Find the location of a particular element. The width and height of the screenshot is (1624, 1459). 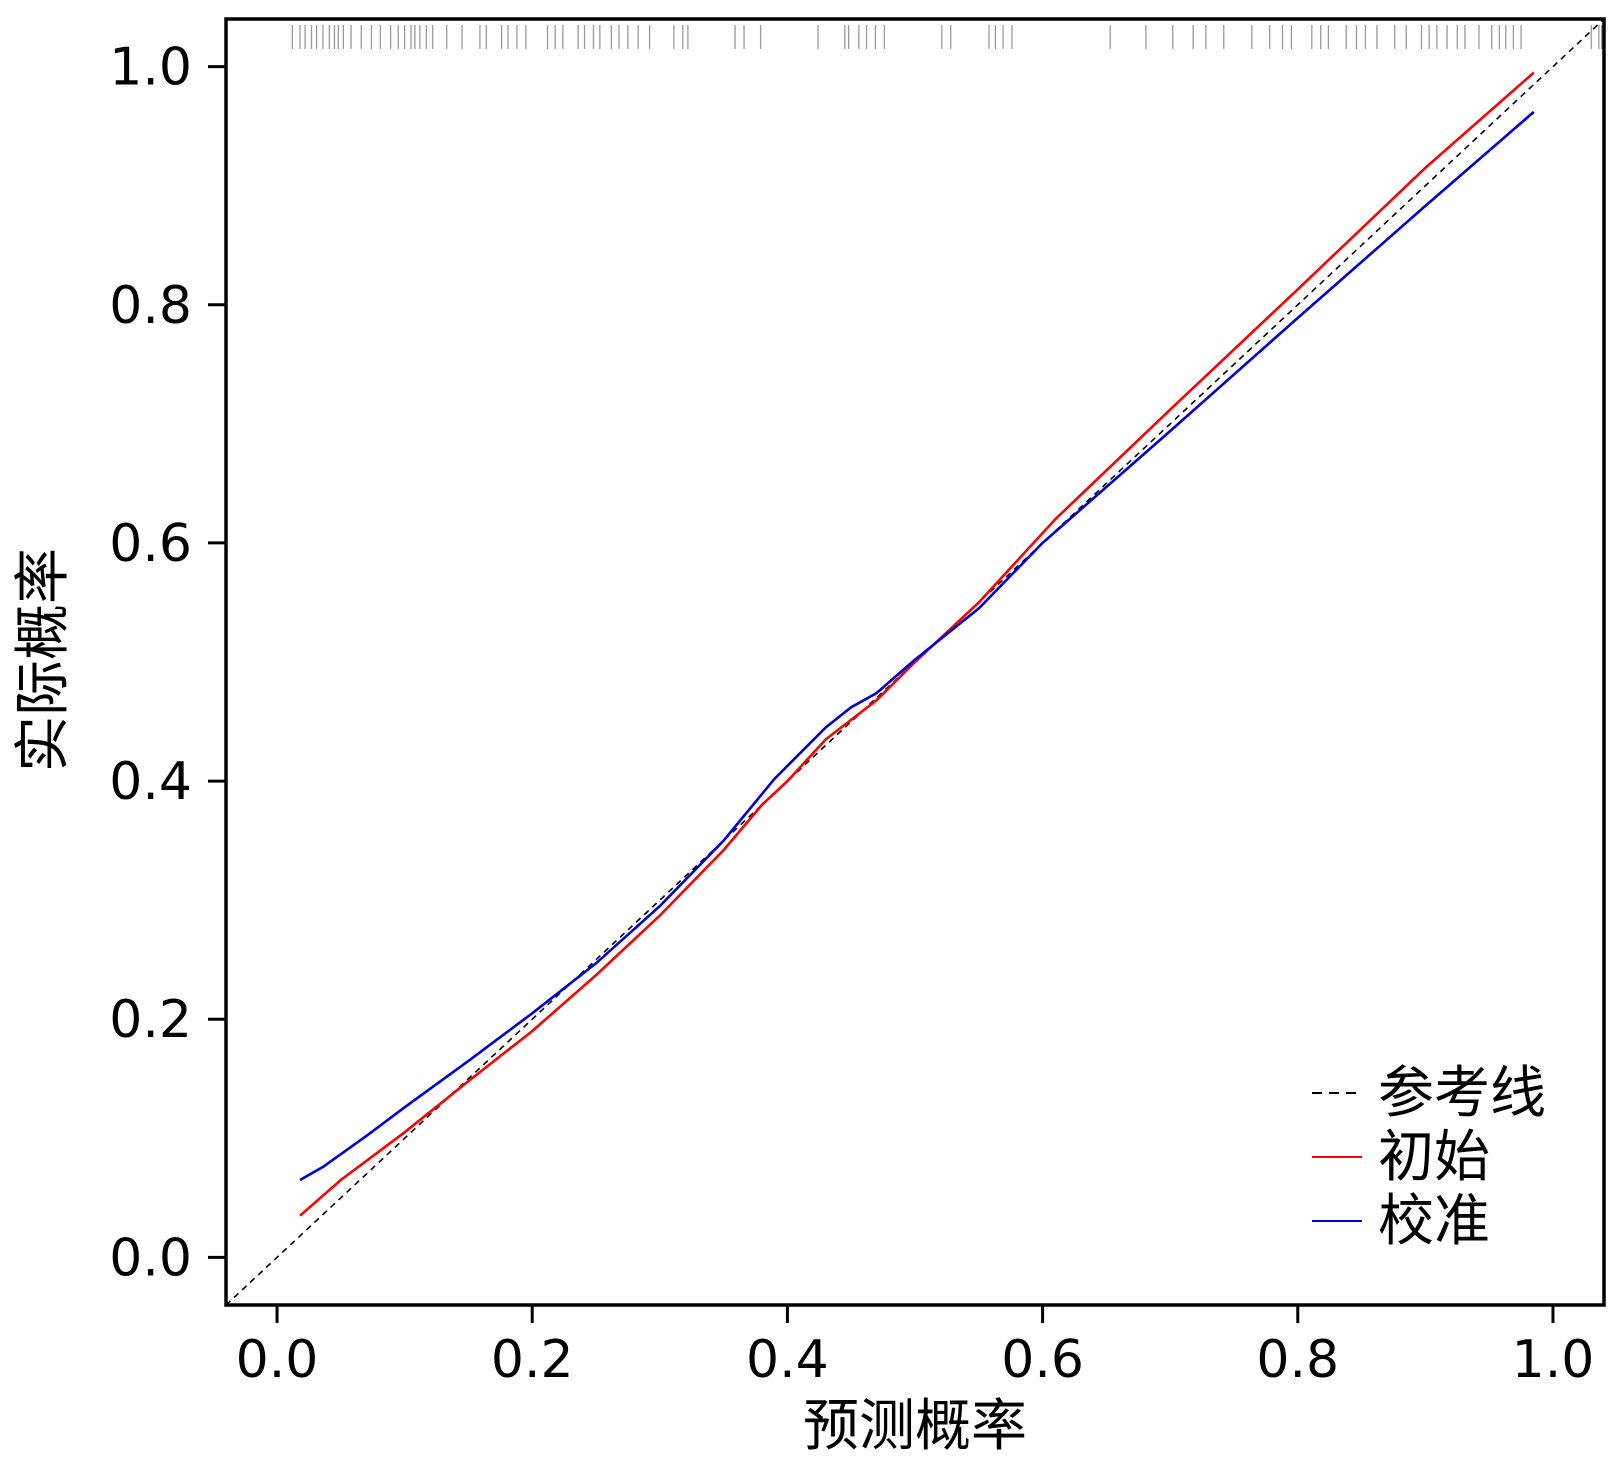

x-tick-label-3: 0.6 is located at coordinates (1042, 1360).